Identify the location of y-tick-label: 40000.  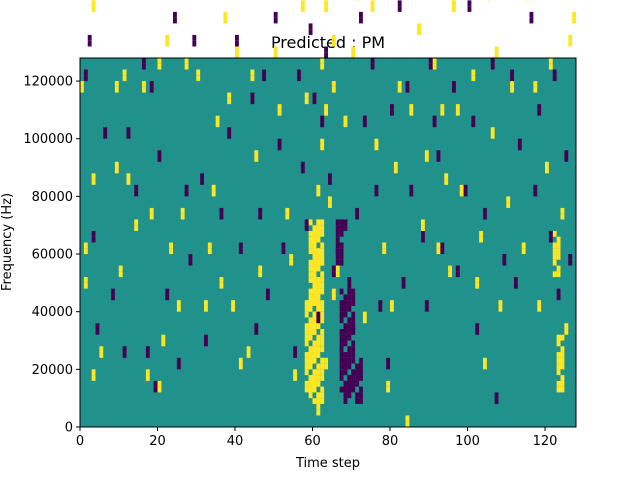
(52, 312).